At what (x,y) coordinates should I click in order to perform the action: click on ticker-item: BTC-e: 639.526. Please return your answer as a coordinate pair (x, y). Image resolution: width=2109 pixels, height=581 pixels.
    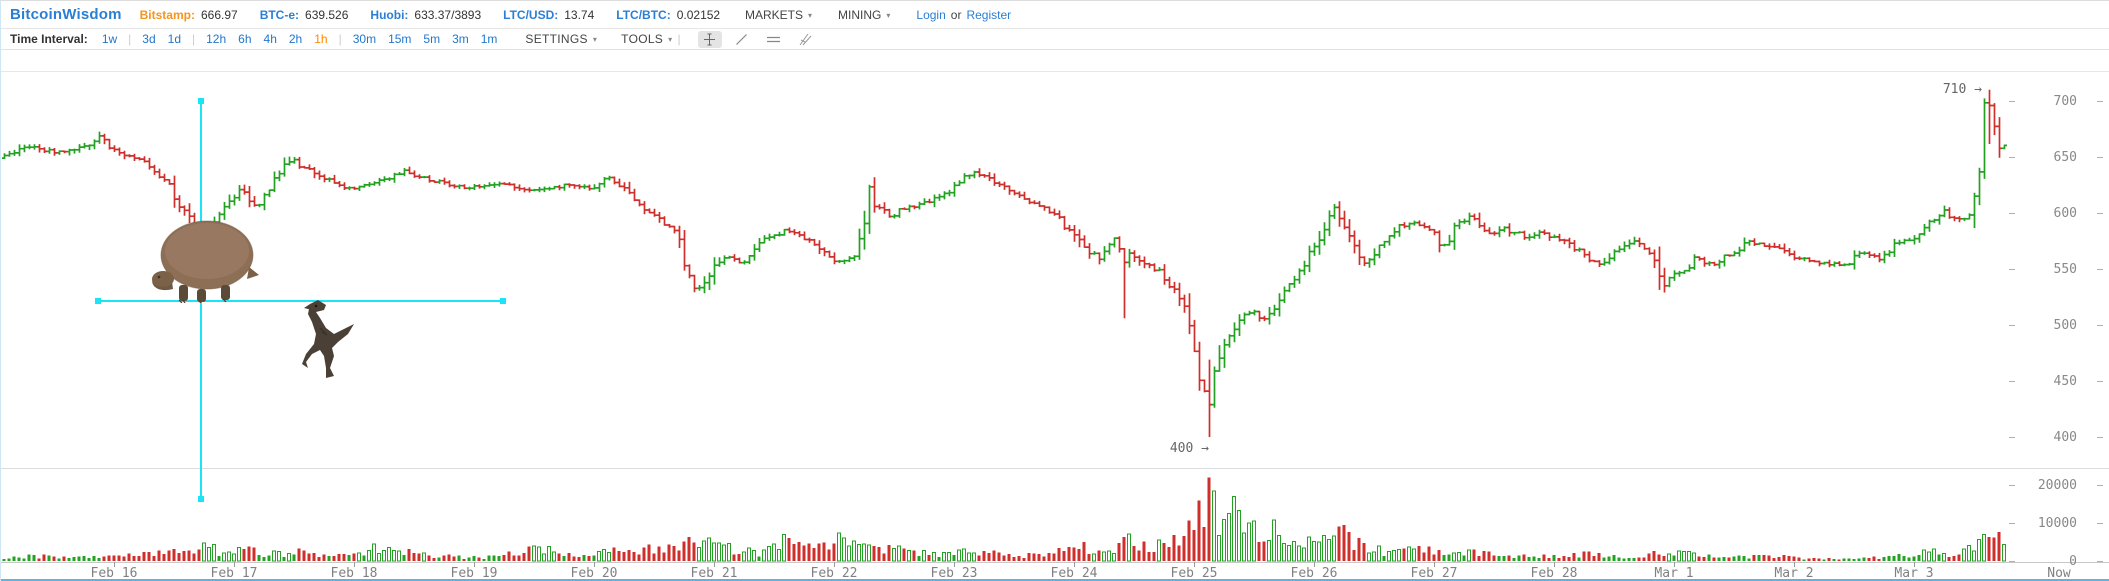
    Looking at the image, I should click on (304, 15).